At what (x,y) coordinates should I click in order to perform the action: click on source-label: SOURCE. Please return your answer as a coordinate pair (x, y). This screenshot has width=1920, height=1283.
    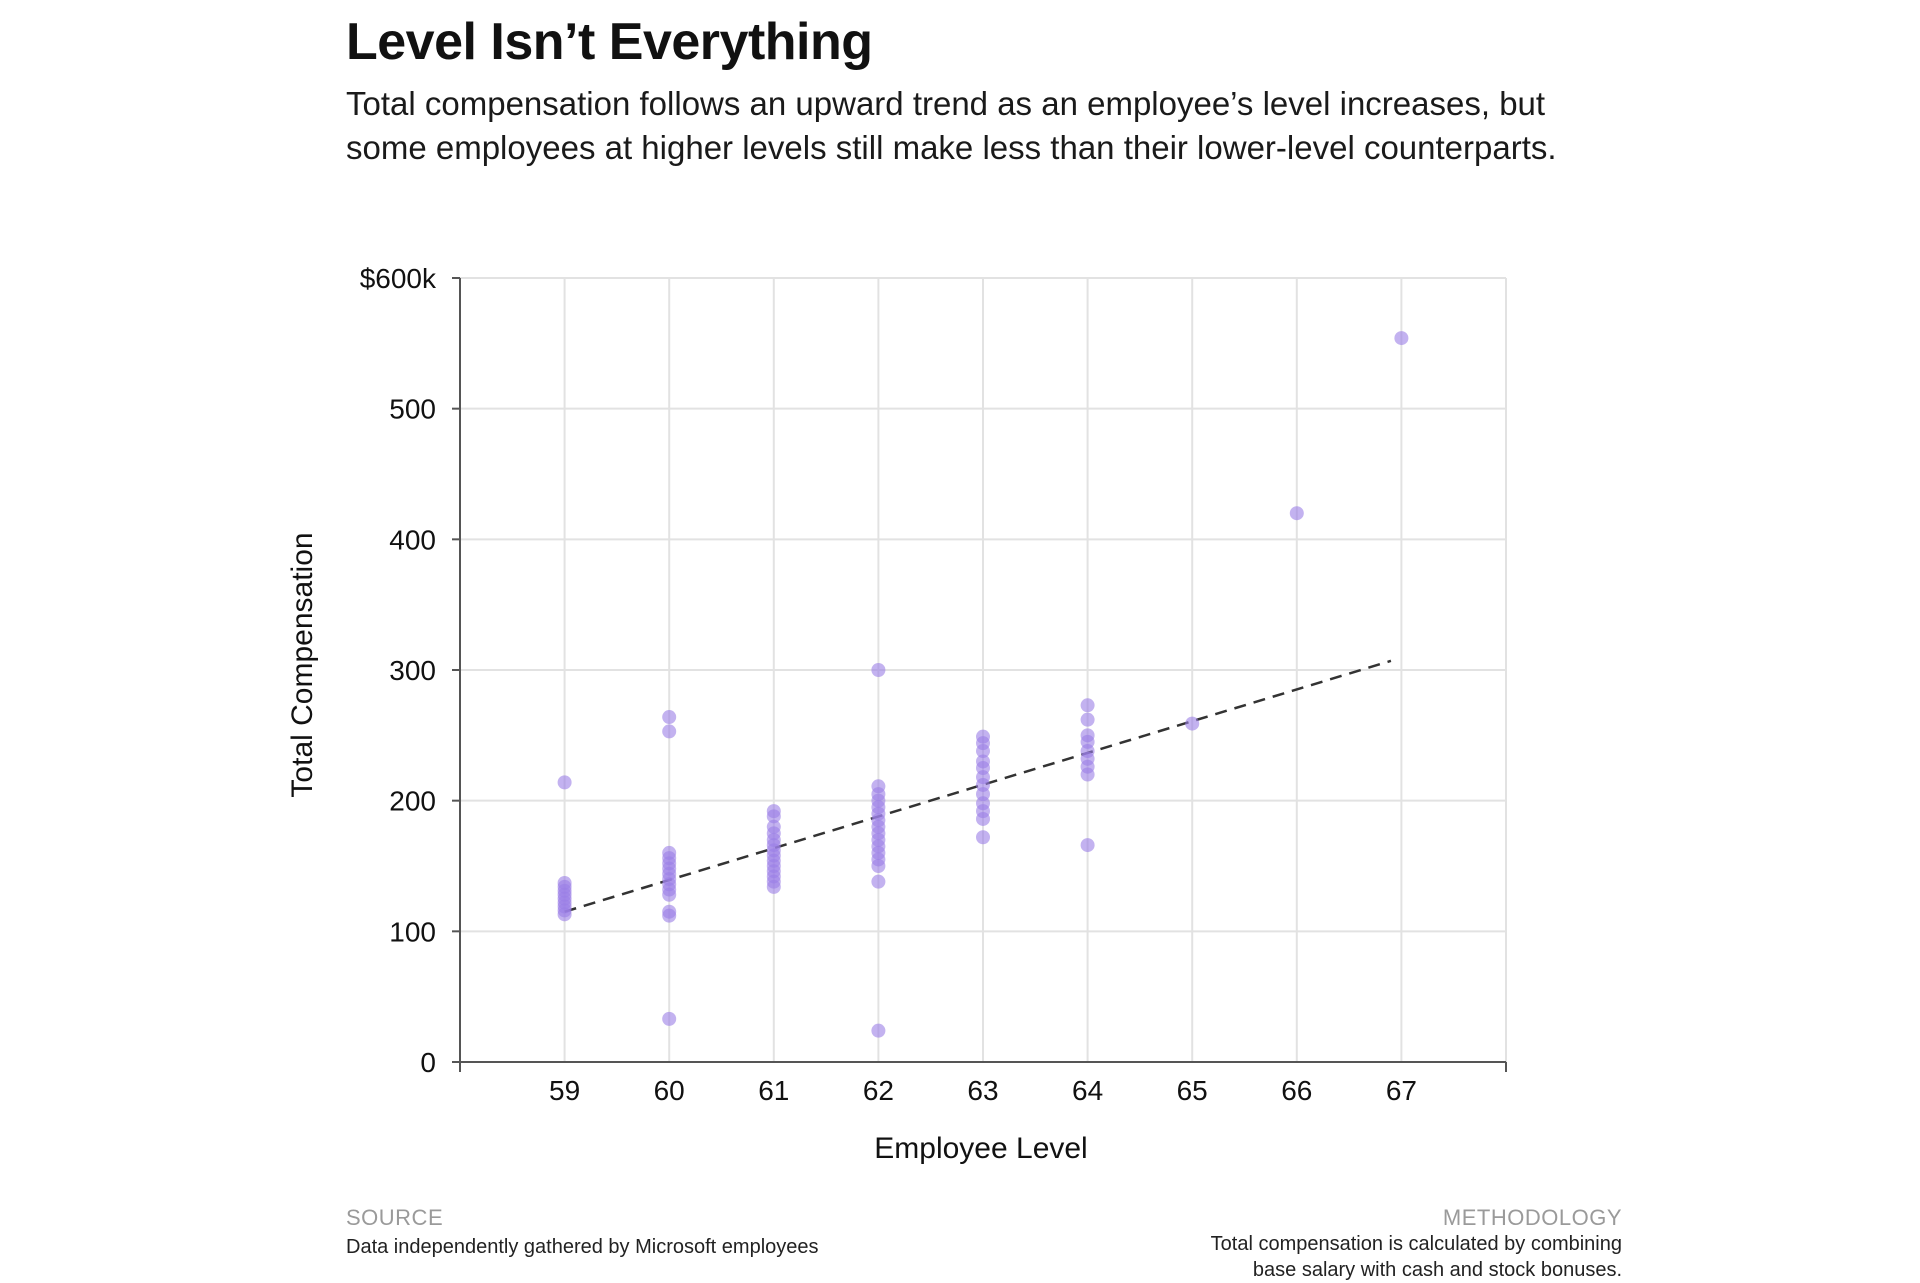
    Looking at the image, I should click on (395, 1217).